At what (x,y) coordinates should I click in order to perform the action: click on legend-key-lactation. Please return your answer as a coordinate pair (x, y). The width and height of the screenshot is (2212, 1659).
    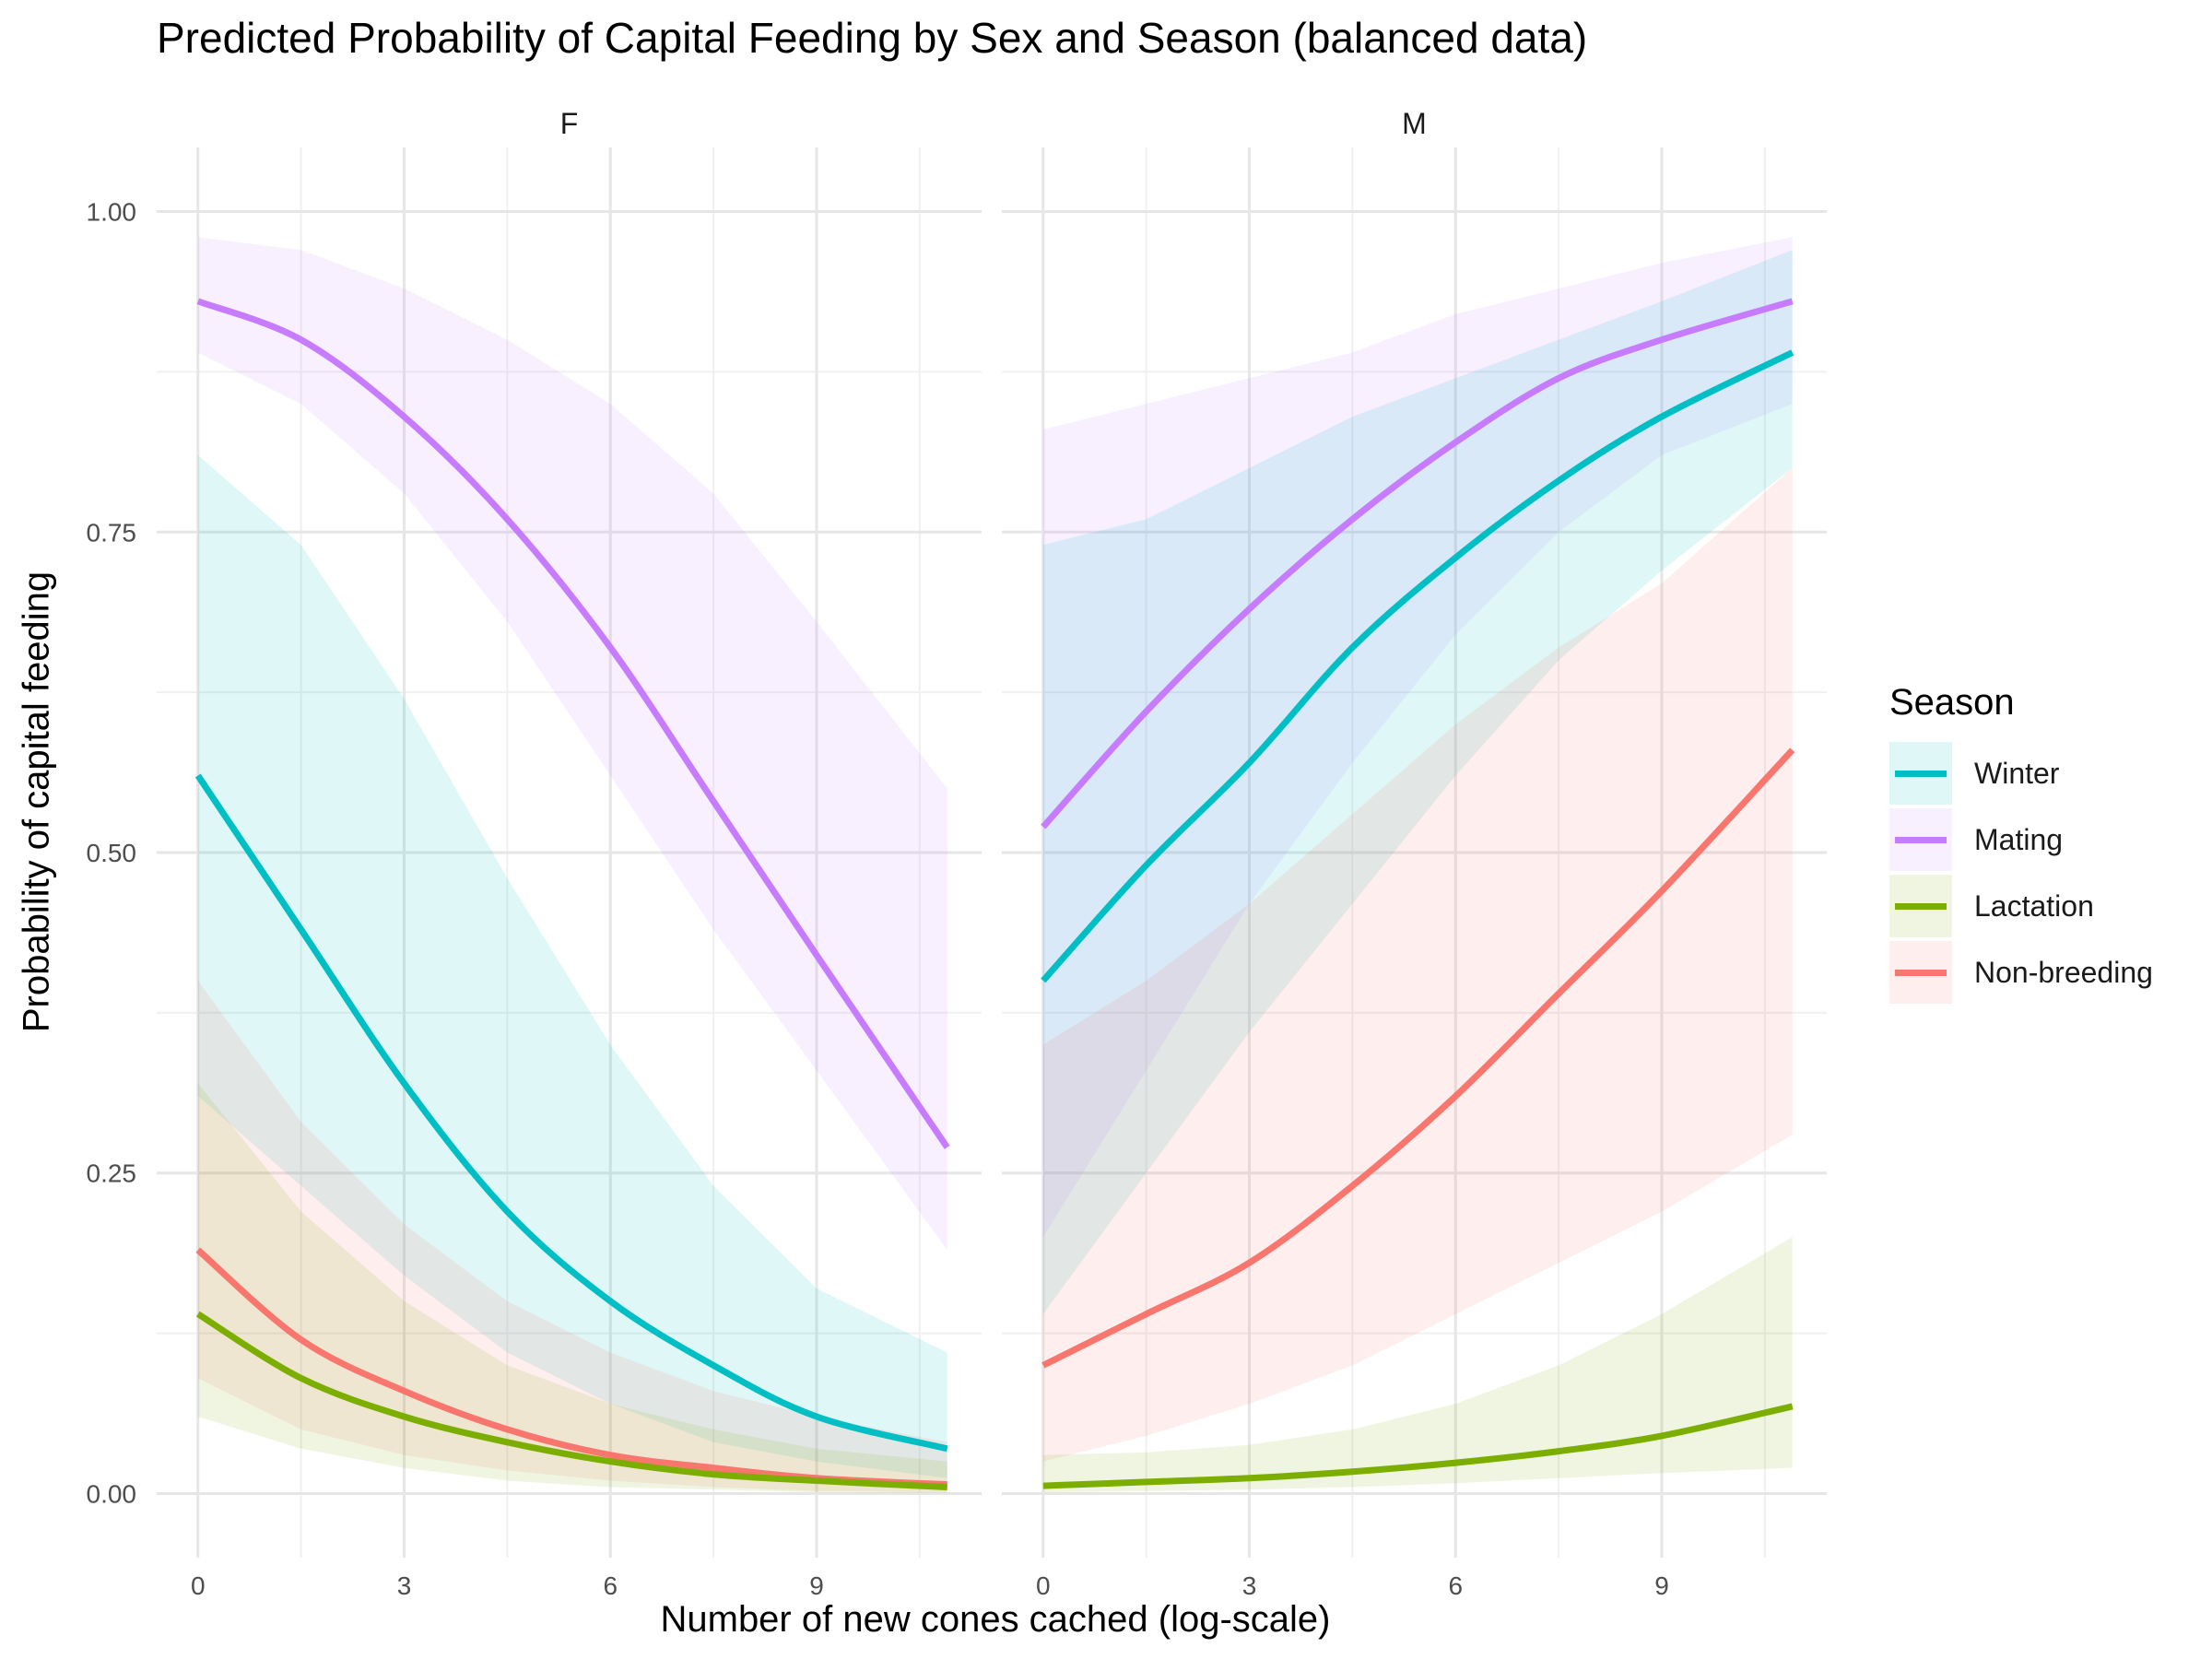
    Looking at the image, I should click on (1920, 906).